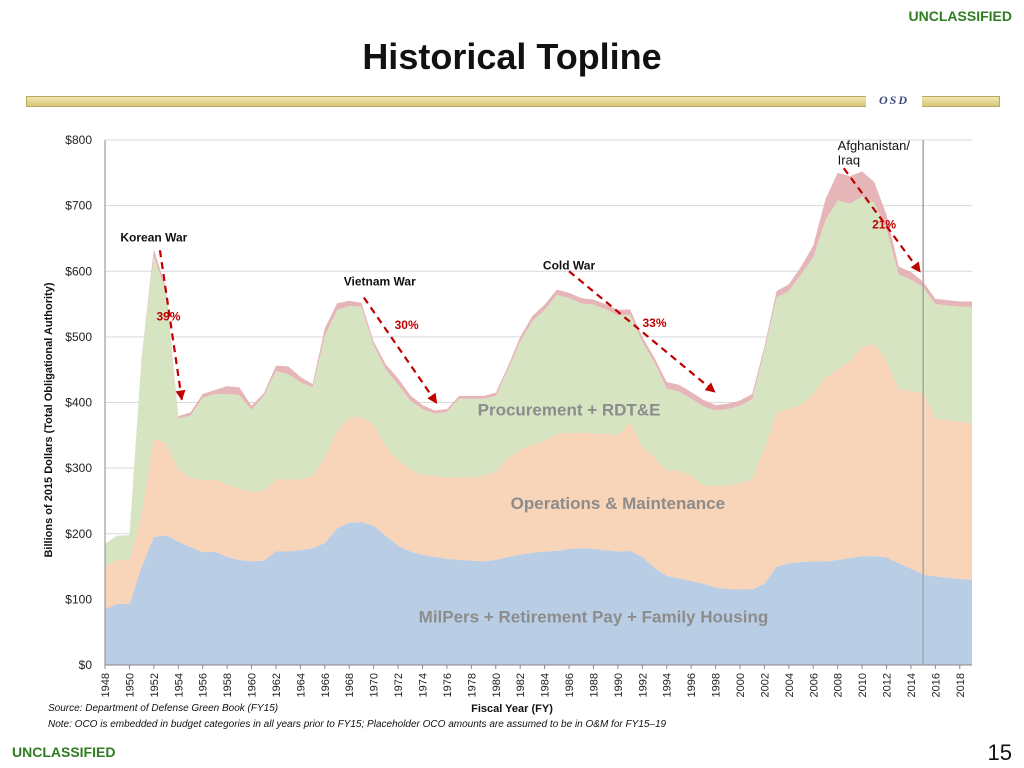 The image size is (1024, 768). What do you see at coordinates (765, 685) in the screenshot?
I see `x-tick-label: 2002` at bounding box center [765, 685].